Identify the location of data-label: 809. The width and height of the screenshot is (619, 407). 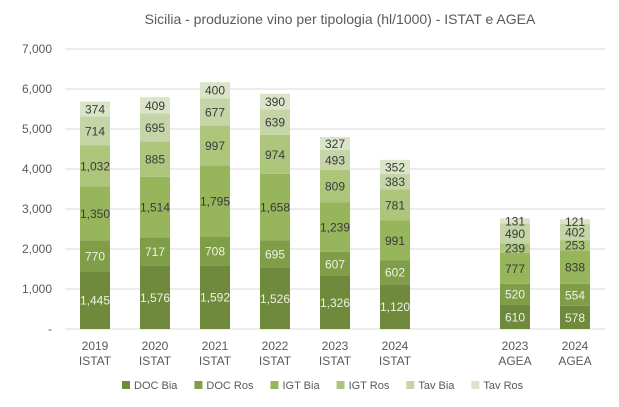
(335, 186).